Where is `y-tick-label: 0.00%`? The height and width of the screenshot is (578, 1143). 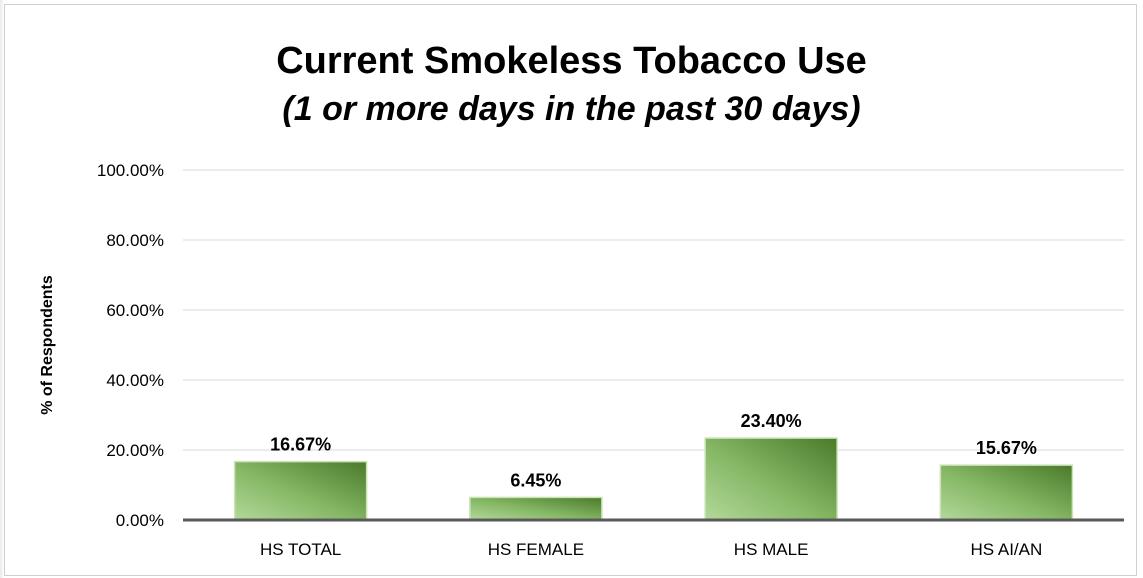
y-tick-label: 0.00% is located at coordinates (140, 520).